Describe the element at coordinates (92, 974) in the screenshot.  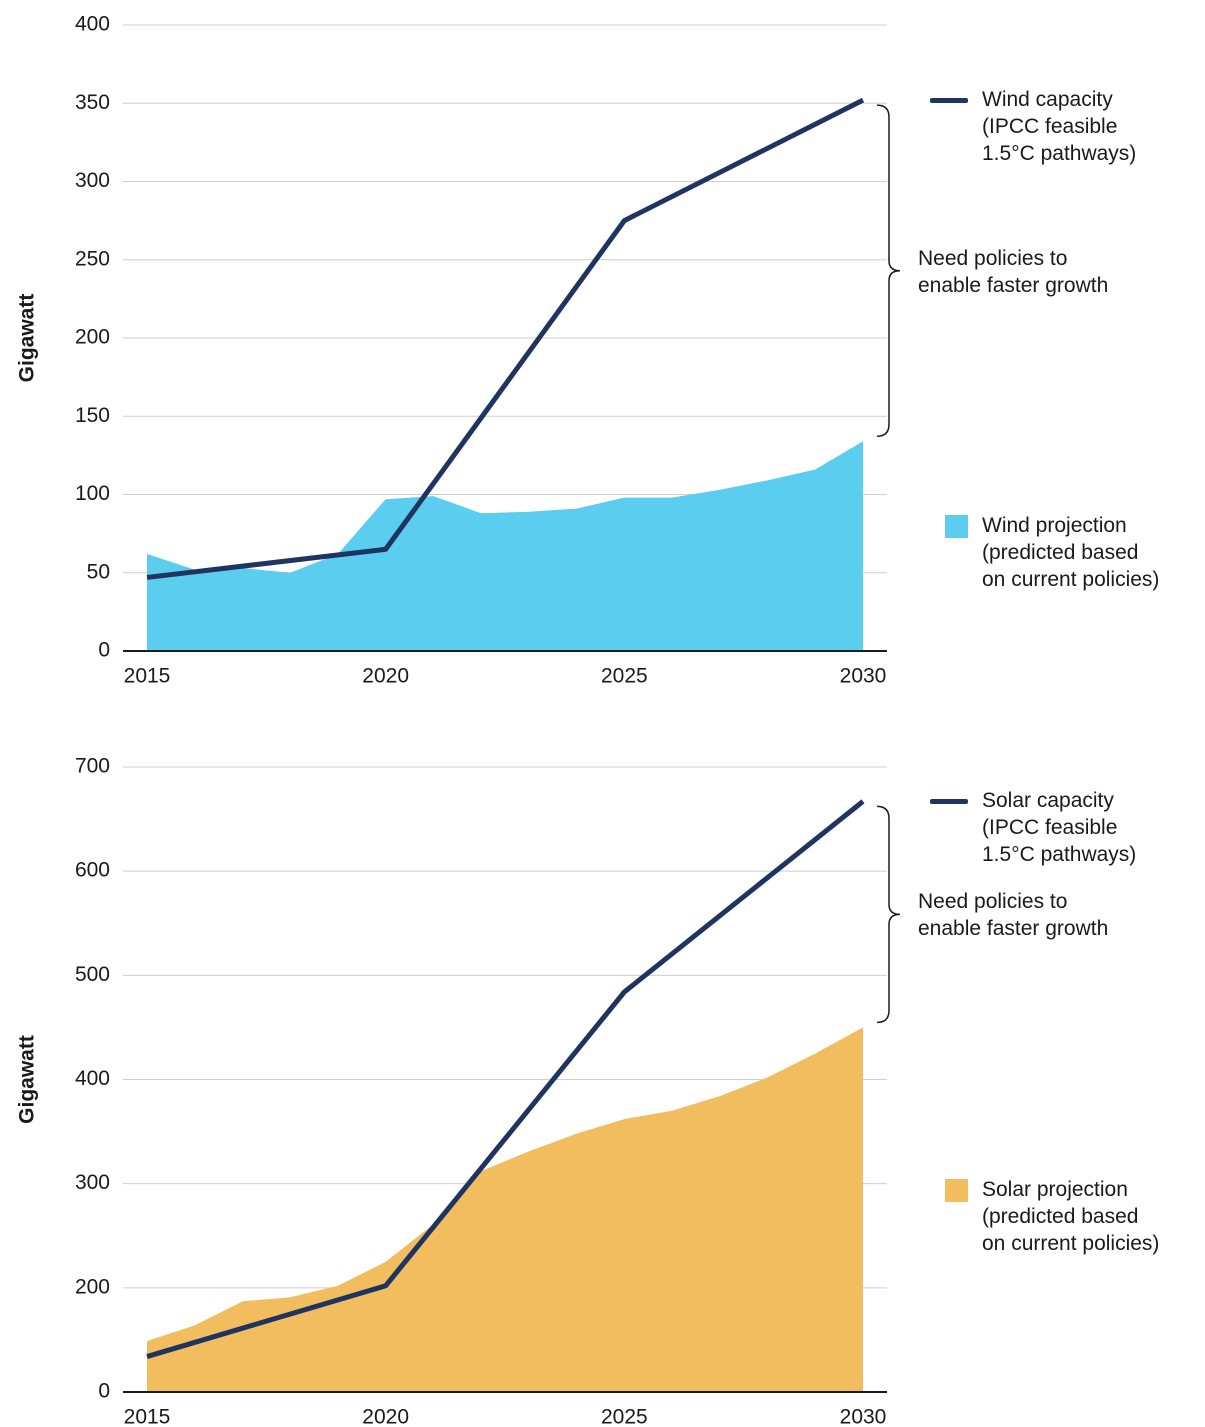
I see `y-tick-label: 500` at that location.